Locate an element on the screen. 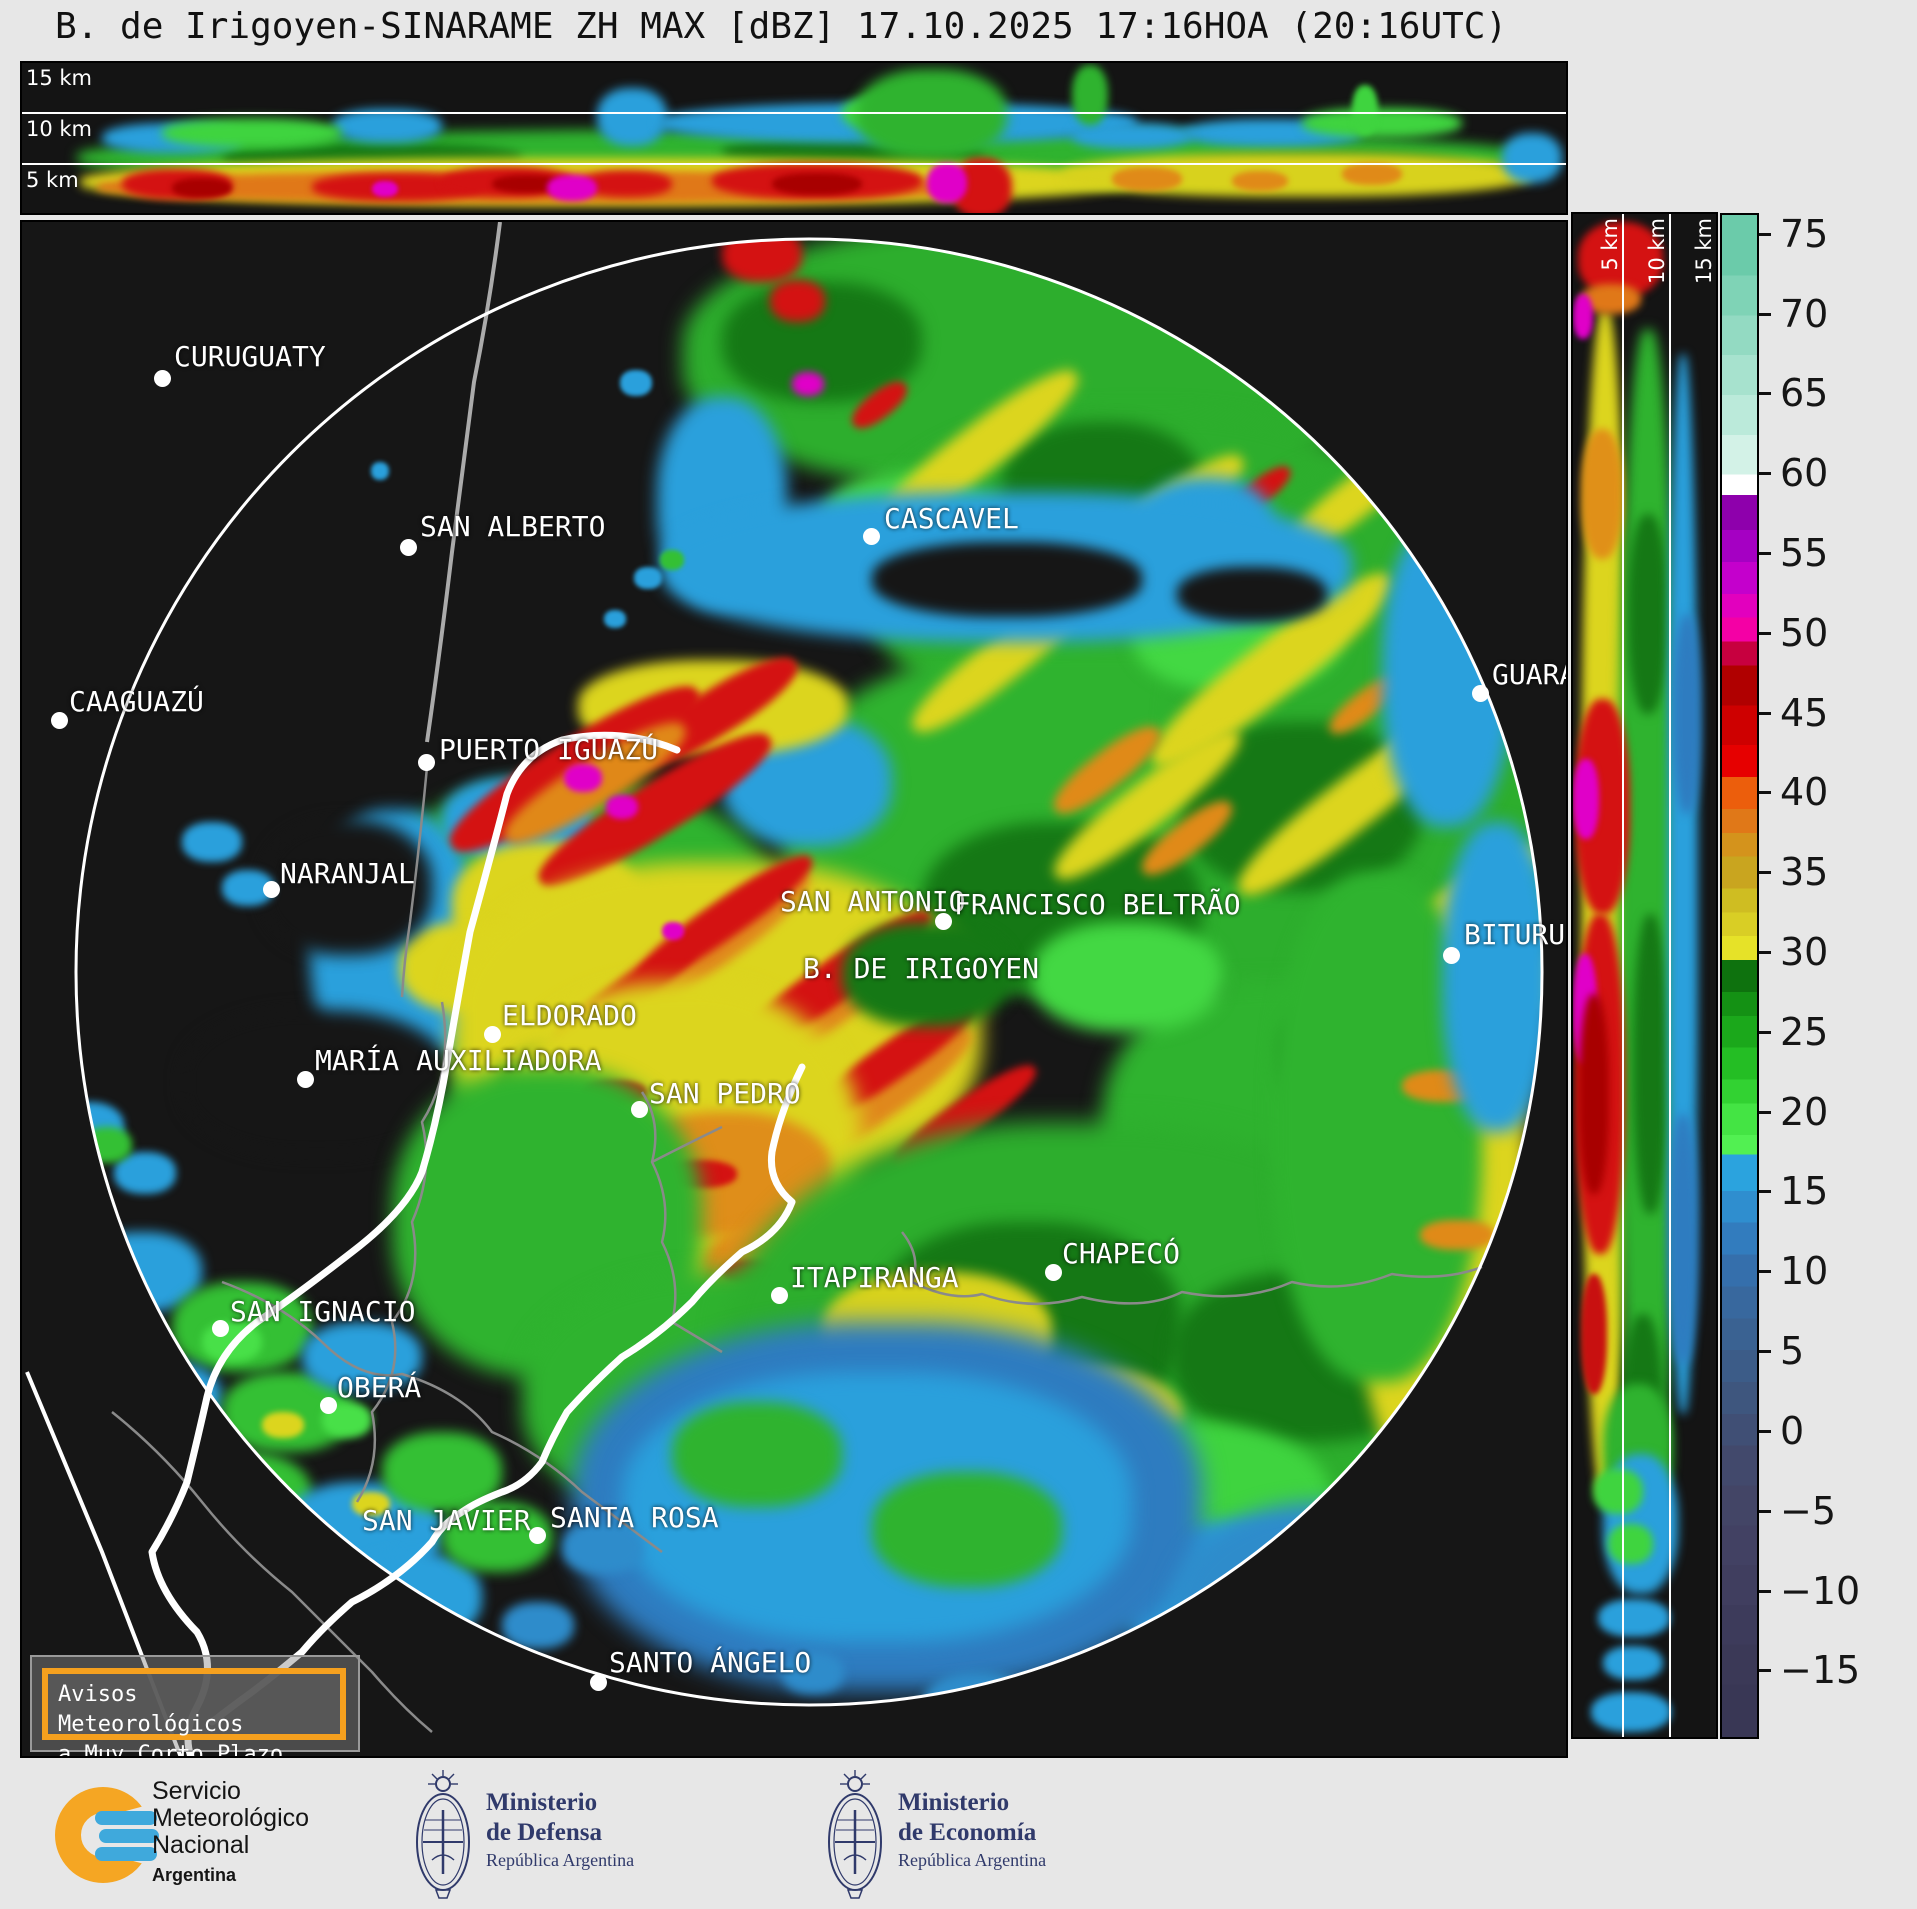 The image size is (1917, 1909). colorbar-tick-label: −5 is located at coordinates (1808, 1510).